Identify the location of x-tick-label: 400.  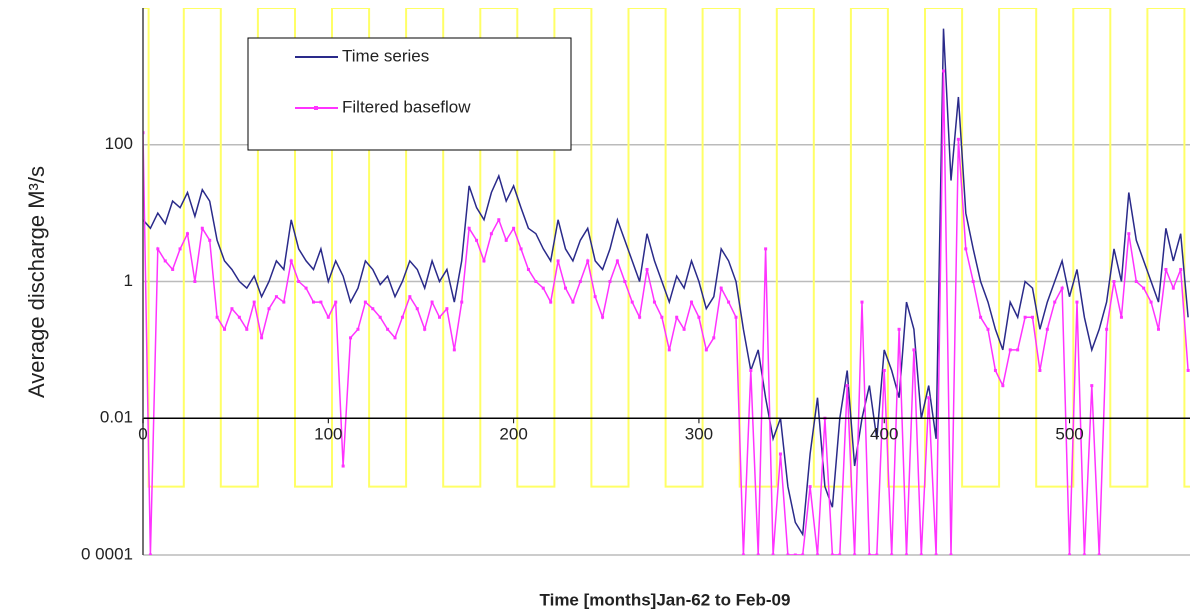
(884, 434).